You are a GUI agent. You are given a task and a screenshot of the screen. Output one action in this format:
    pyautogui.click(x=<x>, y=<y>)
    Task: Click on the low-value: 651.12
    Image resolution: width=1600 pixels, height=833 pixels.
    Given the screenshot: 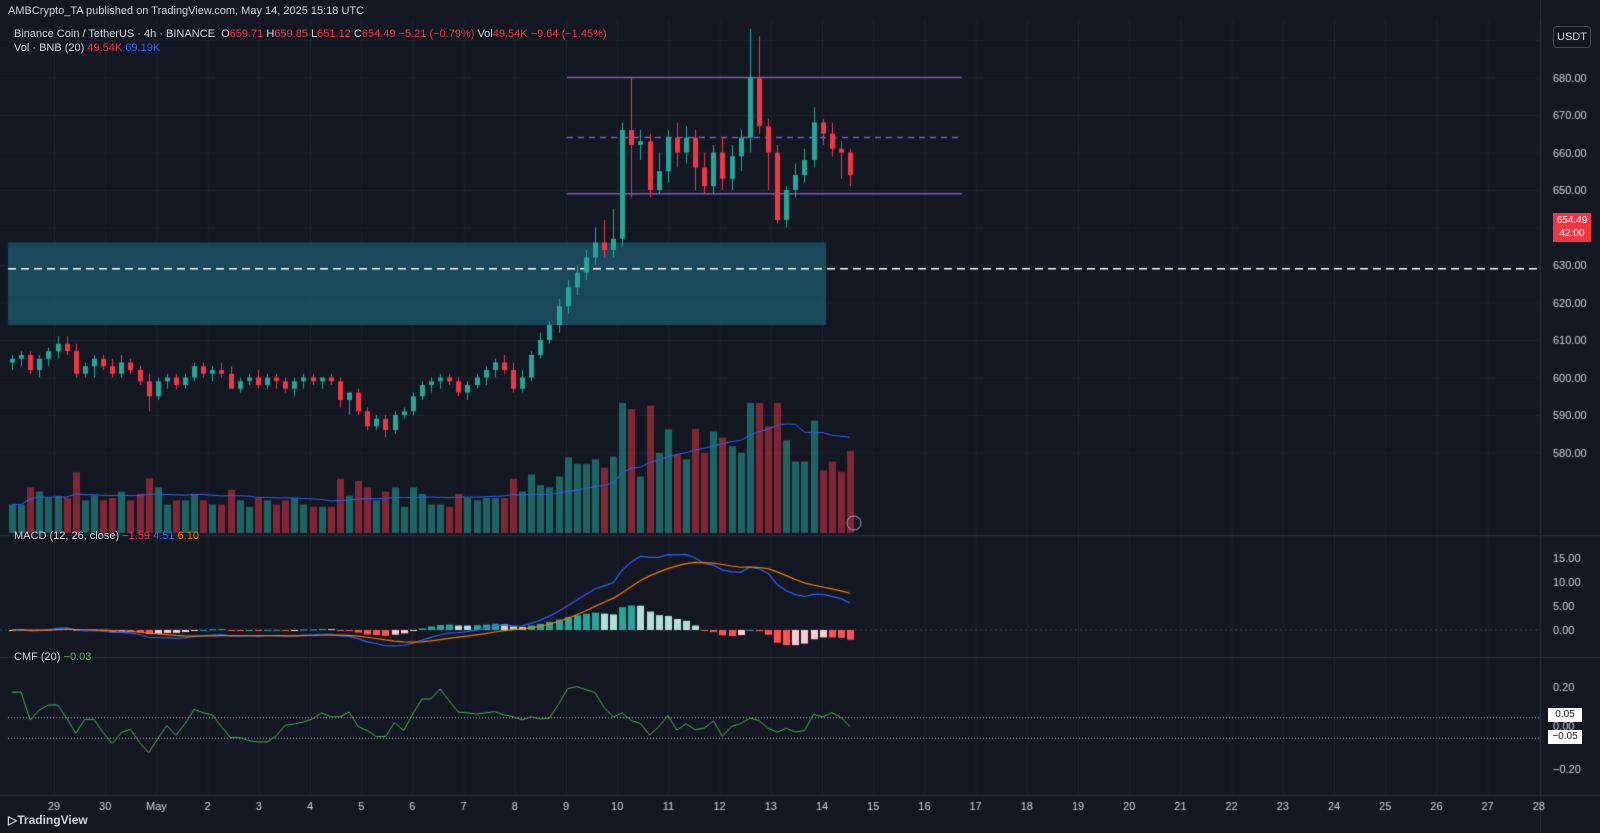 What is the action you would take?
    pyautogui.click(x=334, y=34)
    